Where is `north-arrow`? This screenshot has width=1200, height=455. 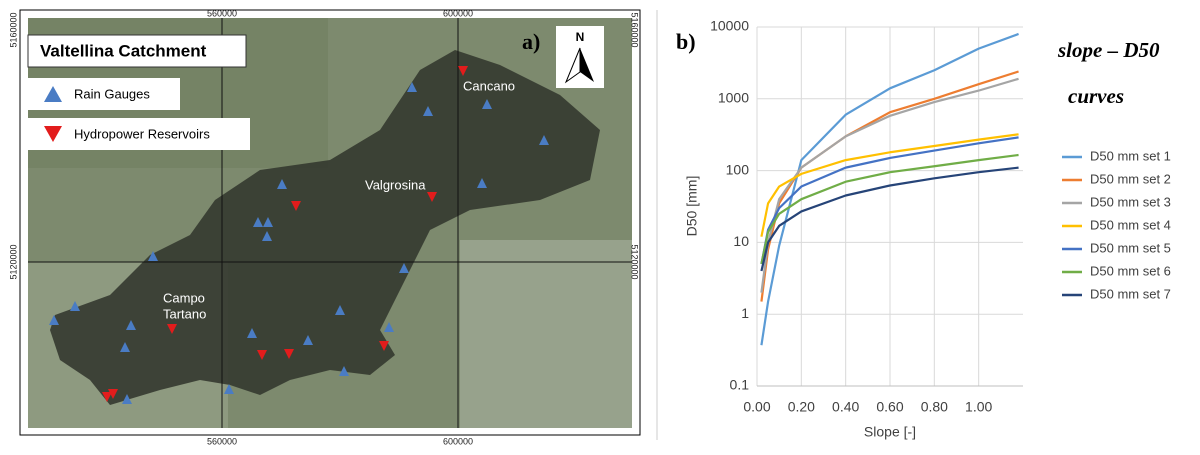 north-arrow is located at coordinates (587, 65).